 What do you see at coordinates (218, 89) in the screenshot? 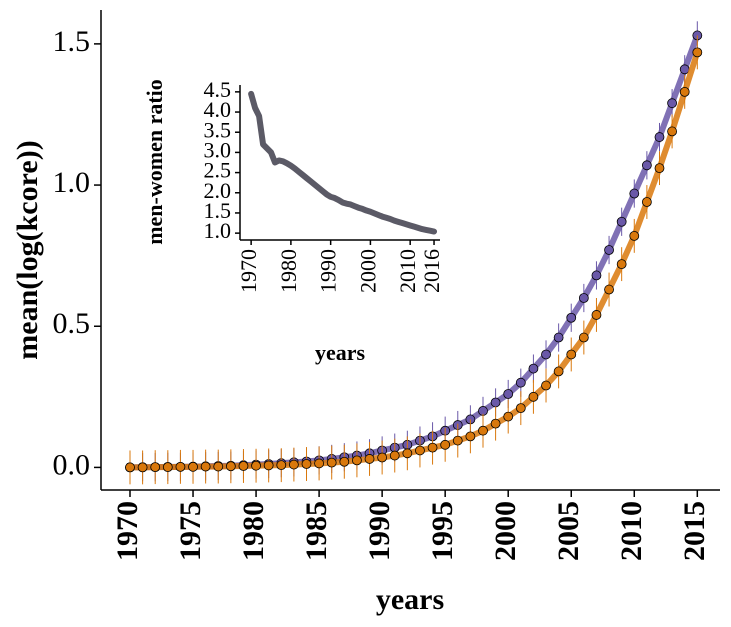
I see `y-tick-label: 4.5` at bounding box center [218, 89].